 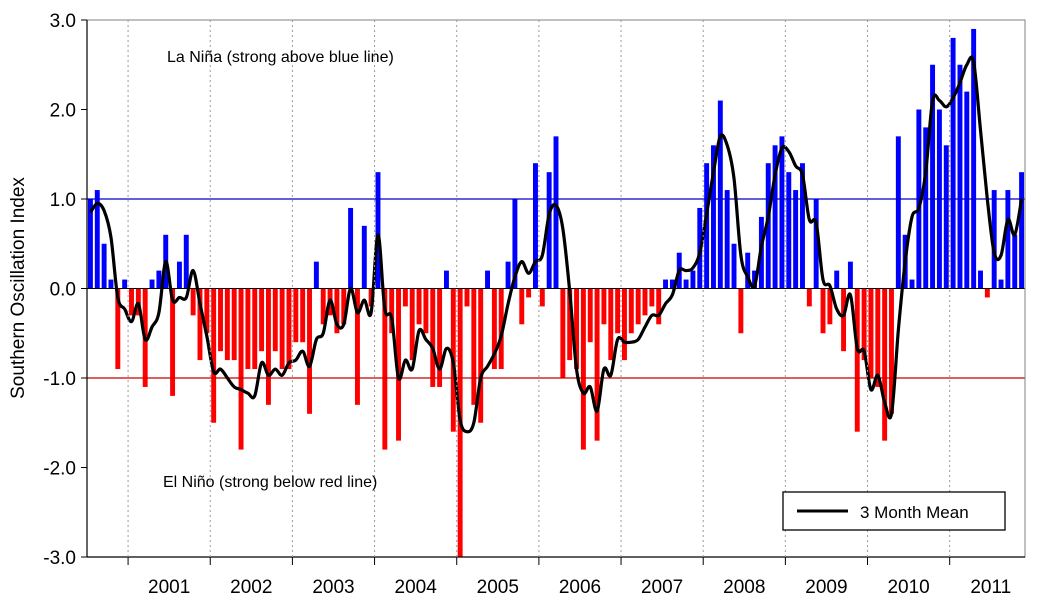 What do you see at coordinates (333, 587) in the screenshot?
I see `x-tick-label: 2003` at bounding box center [333, 587].